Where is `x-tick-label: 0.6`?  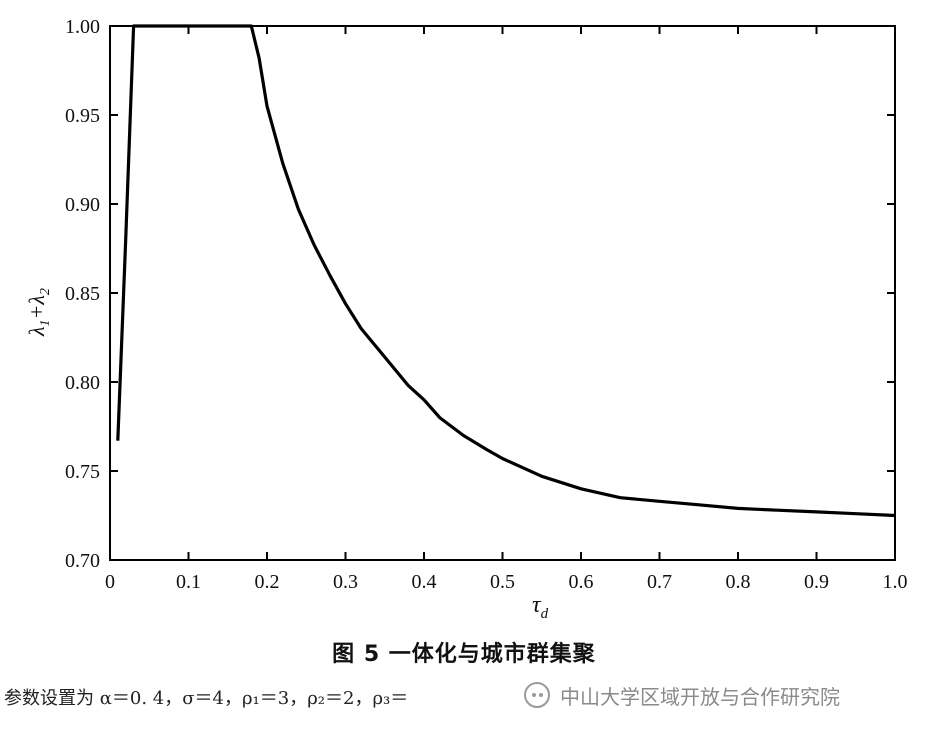 x-tick-label: 0.6 is located at coordinates (581, 582).